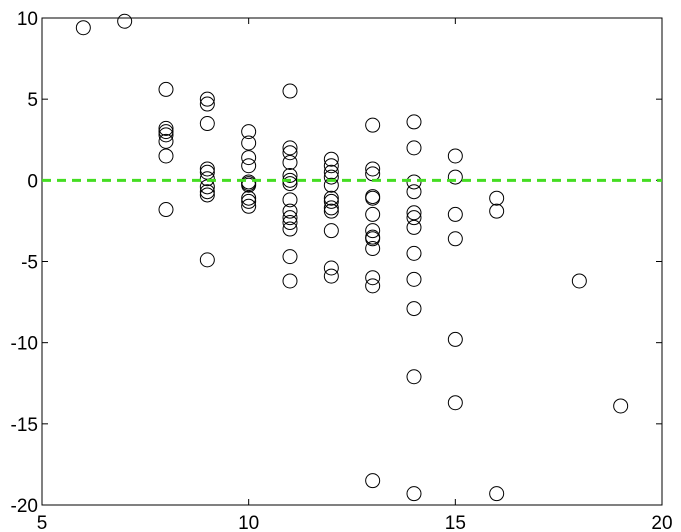 This screenshot has width=681, height=532. I want to click on y-tick-label: 10, so click(27, 19).